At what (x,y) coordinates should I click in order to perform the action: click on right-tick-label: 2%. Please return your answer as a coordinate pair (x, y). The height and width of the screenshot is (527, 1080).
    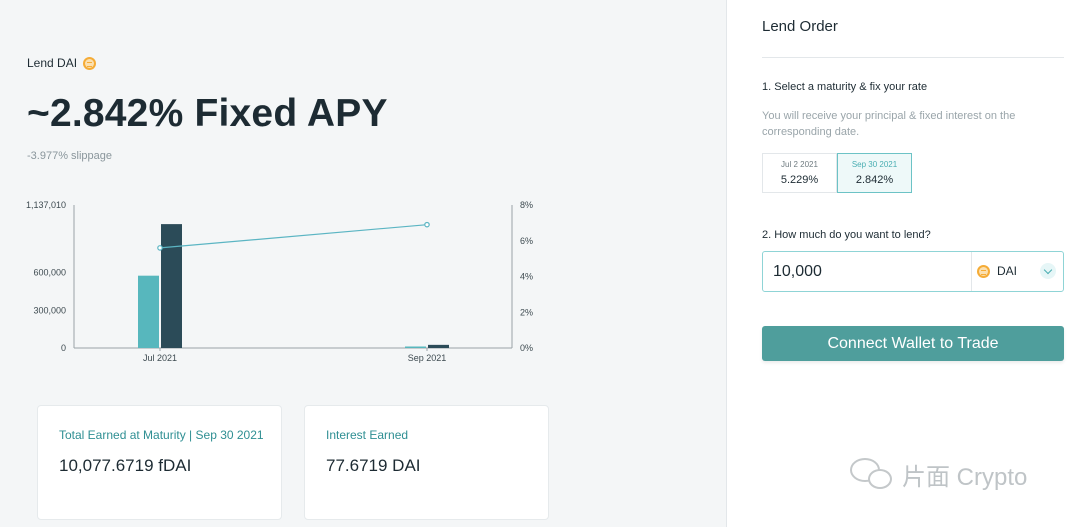
    Looking at the image, I should click on (526, 312).